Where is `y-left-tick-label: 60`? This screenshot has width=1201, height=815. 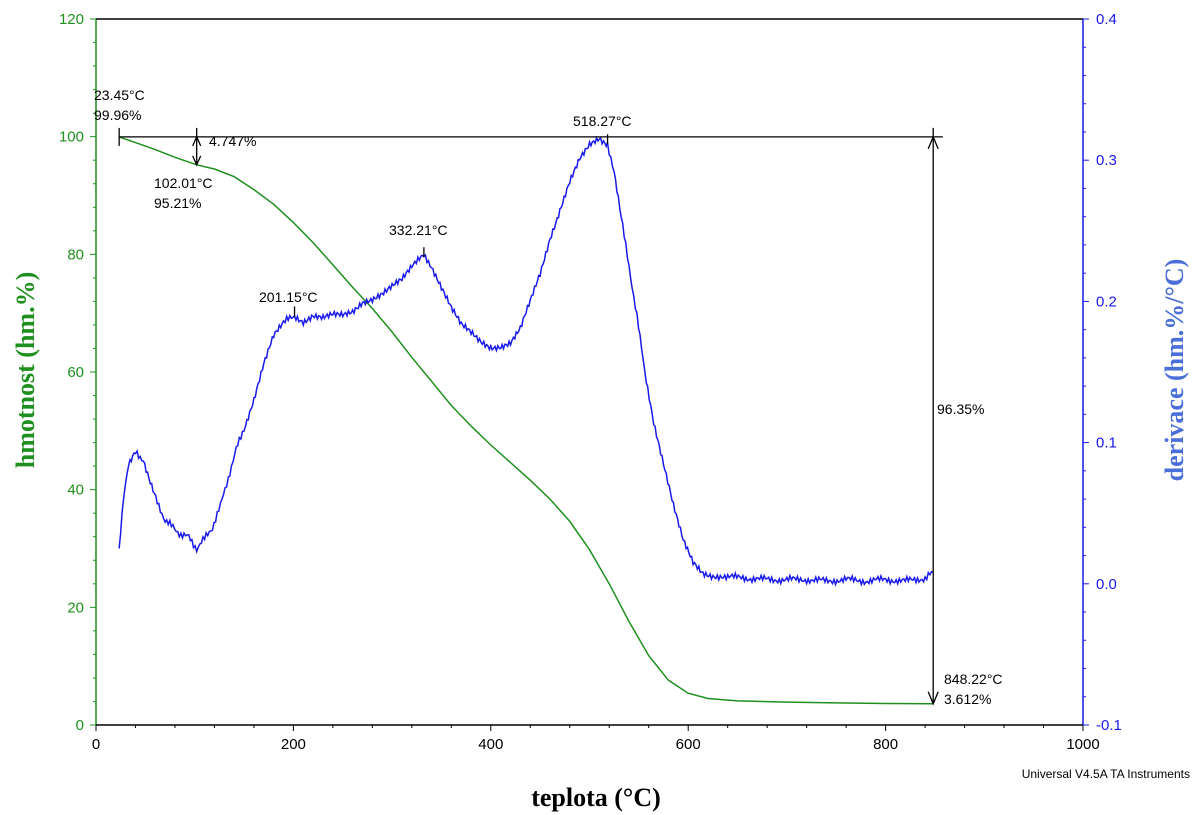 y-left-tick-label: 60 is located at coordinates (75, 372).